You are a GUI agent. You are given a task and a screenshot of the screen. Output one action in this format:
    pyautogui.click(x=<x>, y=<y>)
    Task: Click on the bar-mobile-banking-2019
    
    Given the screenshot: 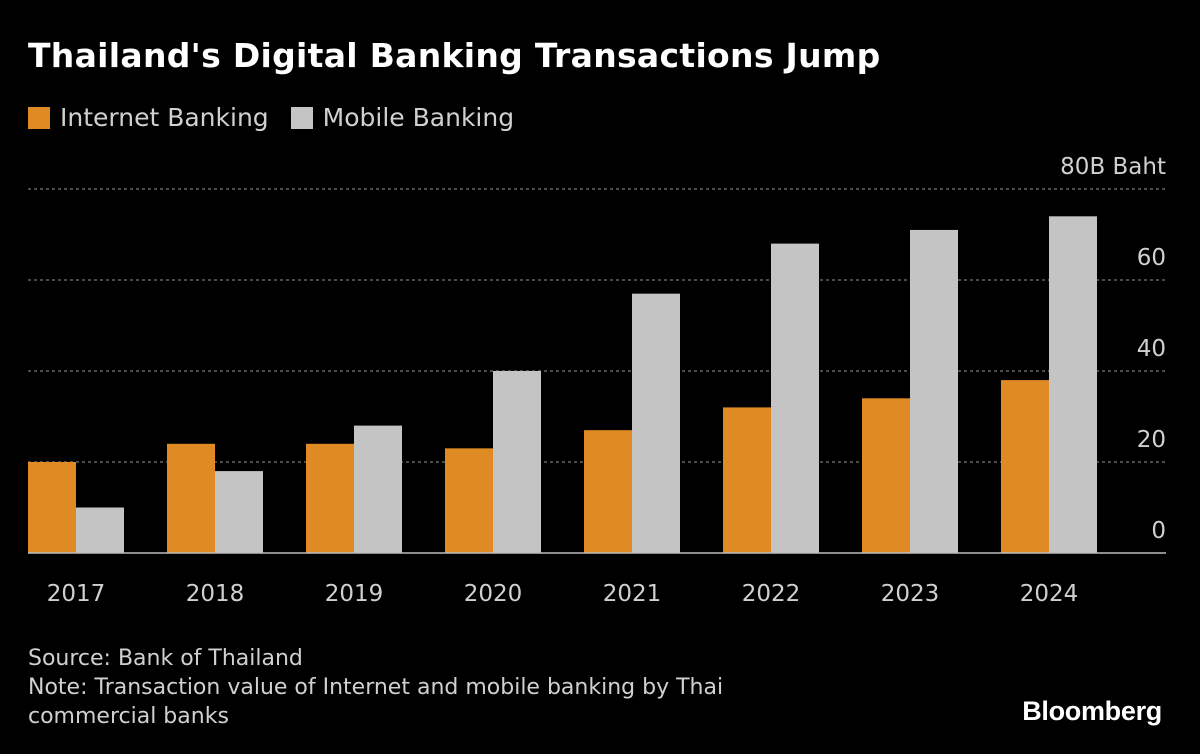 What is the action you would take?
    pyautogui.click(x=378, y=489)
    